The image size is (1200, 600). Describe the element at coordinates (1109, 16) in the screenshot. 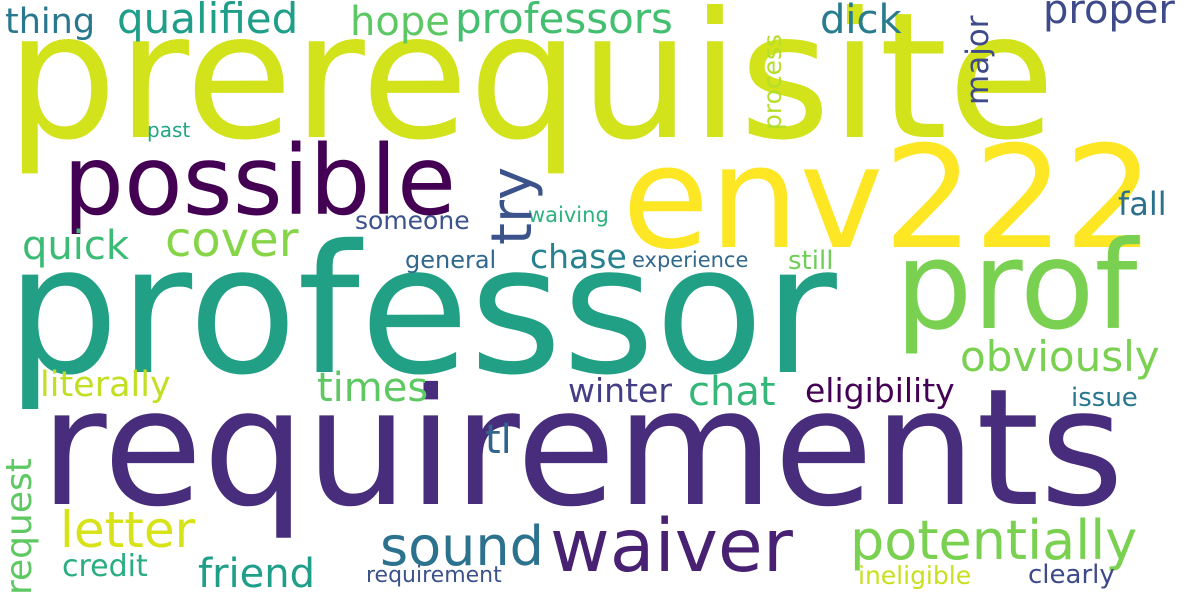

I see `word-proper: proper` at that location.